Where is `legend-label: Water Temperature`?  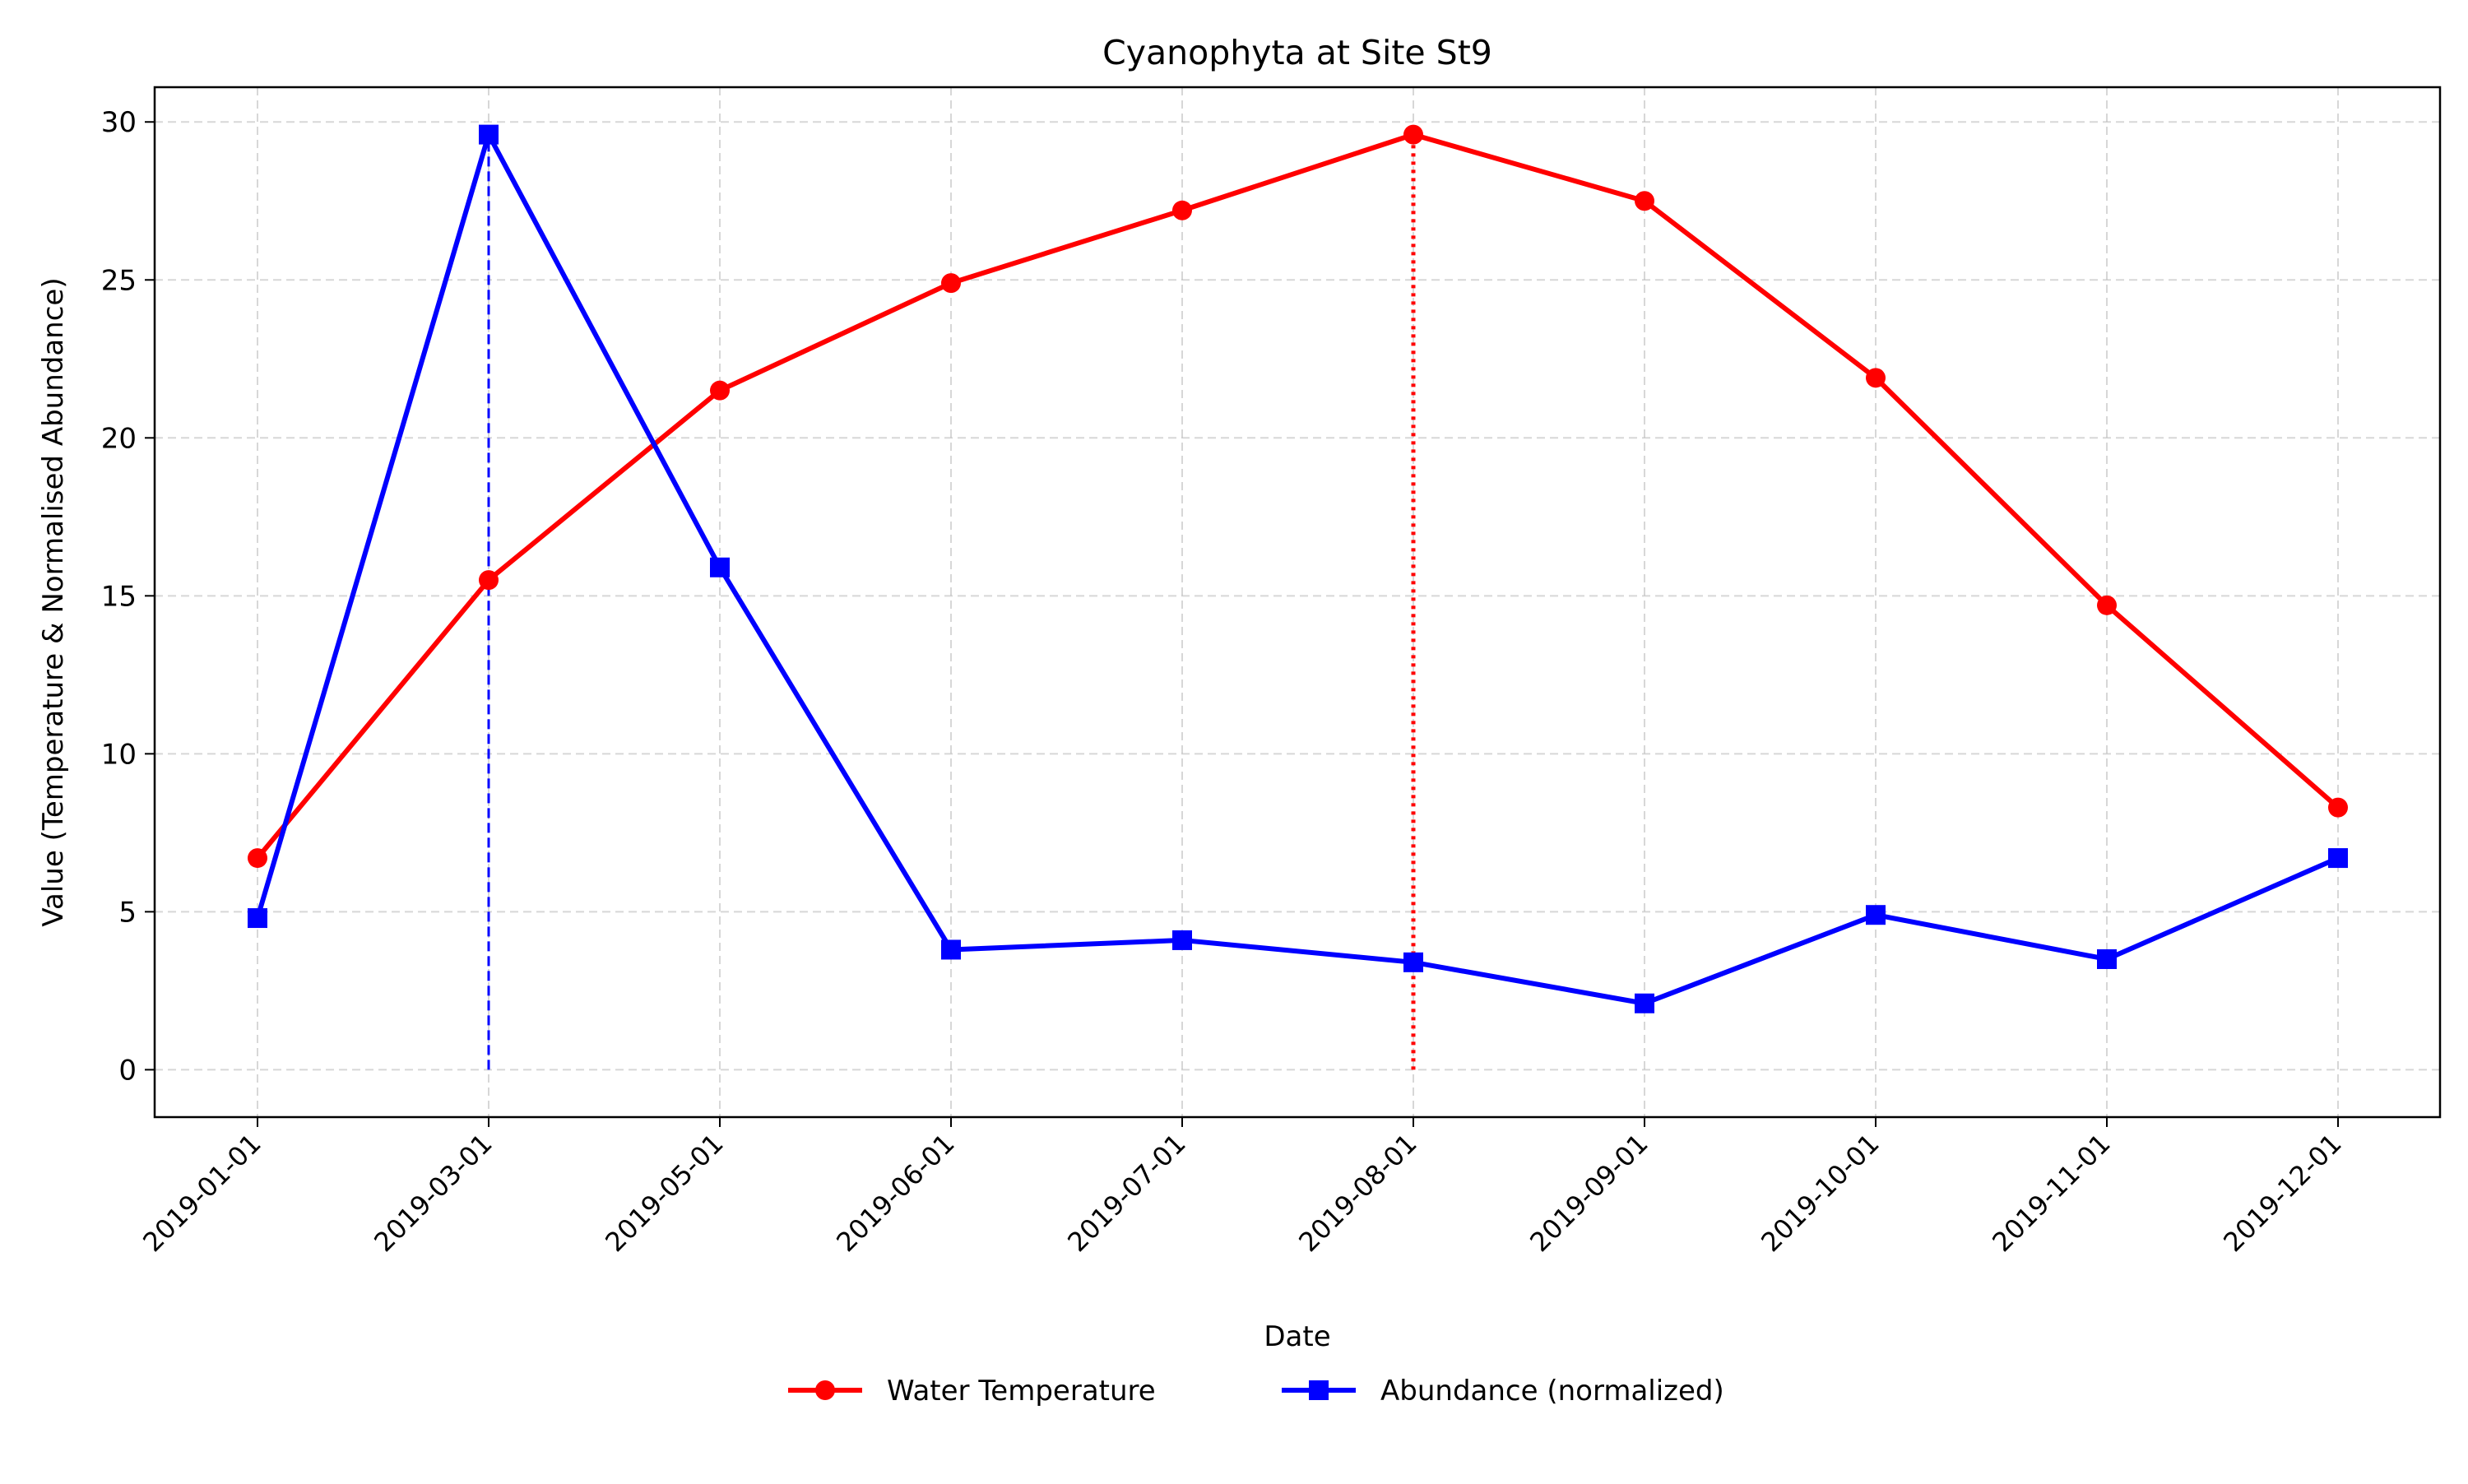
legend-label: Water Temperature is located at coordinates (1022, 1391).